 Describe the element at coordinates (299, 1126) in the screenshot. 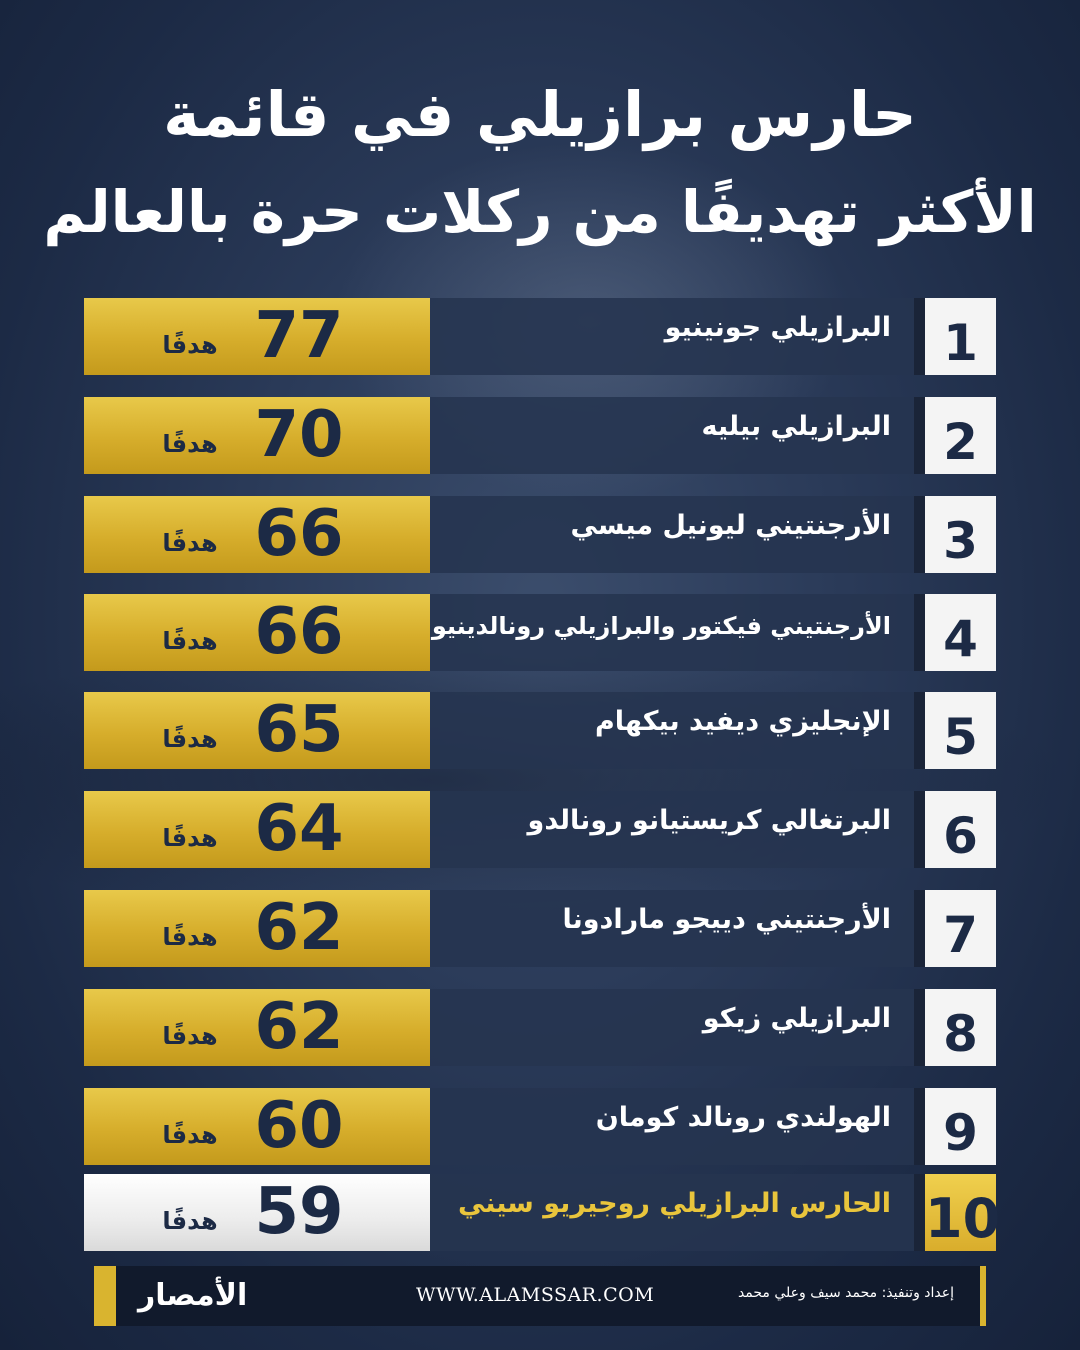

I see `goals-value: 60` at that location.